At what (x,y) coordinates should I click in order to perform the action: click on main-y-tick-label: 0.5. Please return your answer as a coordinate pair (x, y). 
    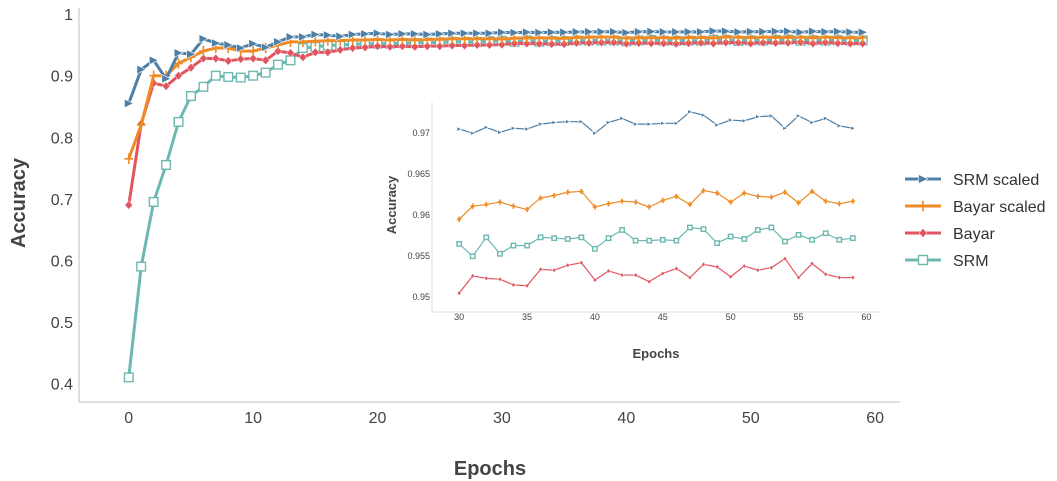
    Looking at the image, I should click on (62, 323).